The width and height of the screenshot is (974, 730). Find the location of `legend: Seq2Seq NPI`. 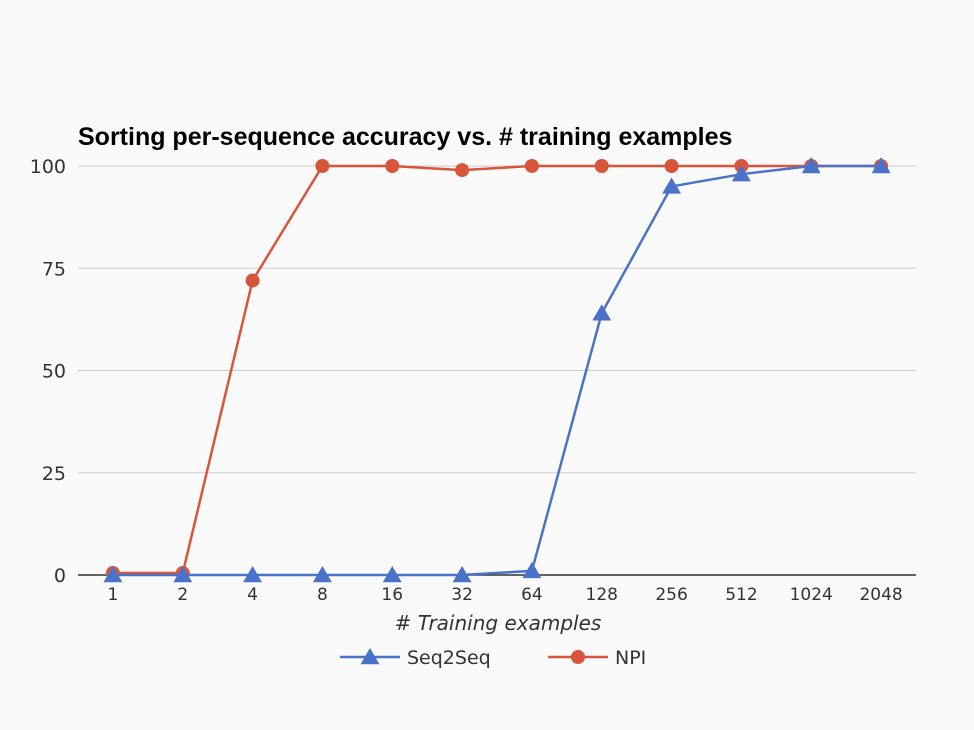

legend: Seq2Seq NPI is located at coordinates (493, 658).